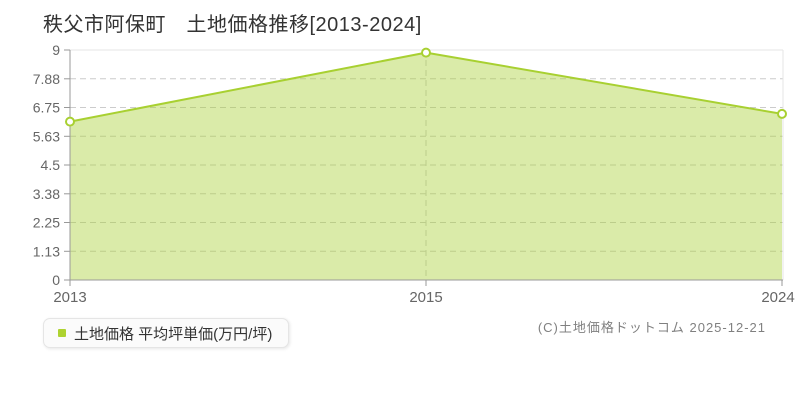 The height and width of the screenshot is (400, 800). What do you see at coordinates (56, 280) in the screenshot?
I see `y-axis-label: 0` at bounding box center [56, 280].